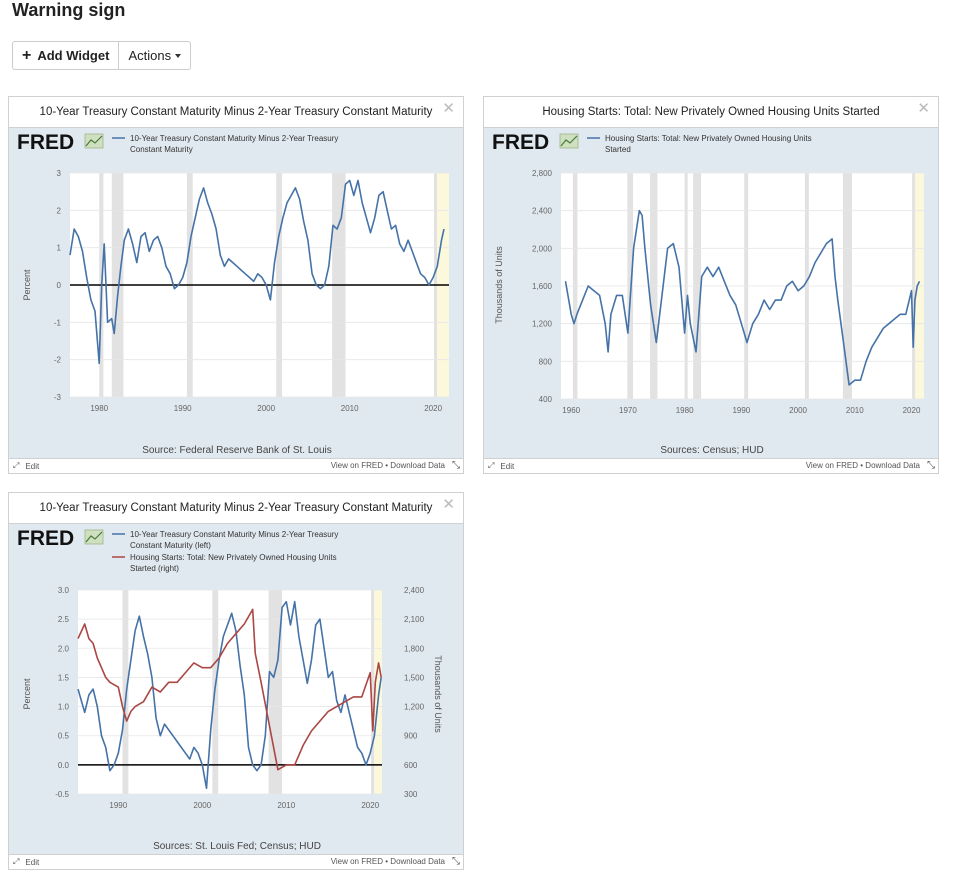 Image resolution: width=954 pixels, height=895 pixels. I want to click on y-tick-label: 2,800, so click(542, 173).